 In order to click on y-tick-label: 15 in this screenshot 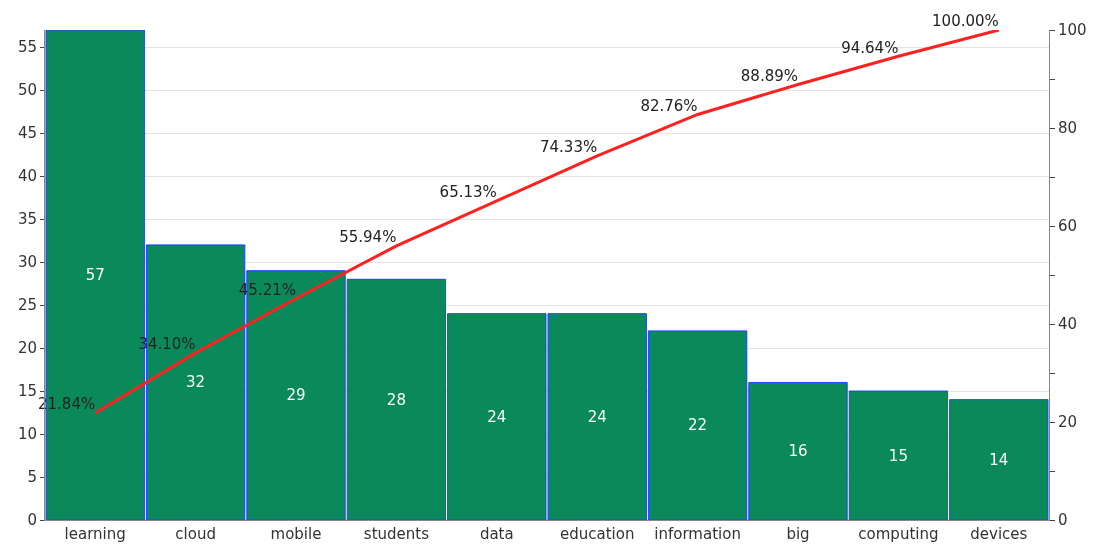, I will do `click(27, 391)`.